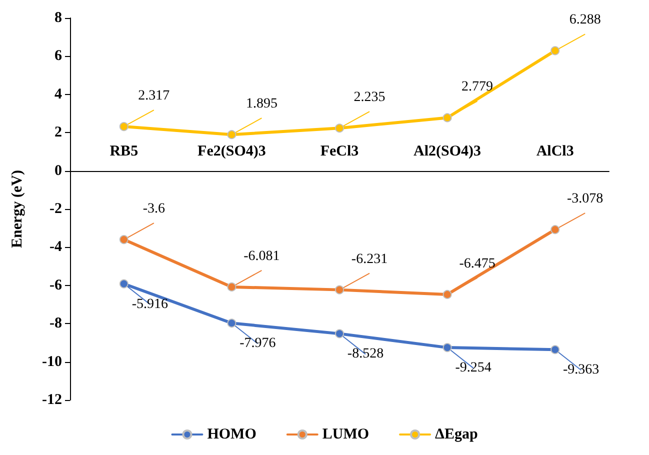  What do you see at coordinates (369, 259) in the screenshot?
I see `data-label: -6.231` at bounding box center [369, 259].